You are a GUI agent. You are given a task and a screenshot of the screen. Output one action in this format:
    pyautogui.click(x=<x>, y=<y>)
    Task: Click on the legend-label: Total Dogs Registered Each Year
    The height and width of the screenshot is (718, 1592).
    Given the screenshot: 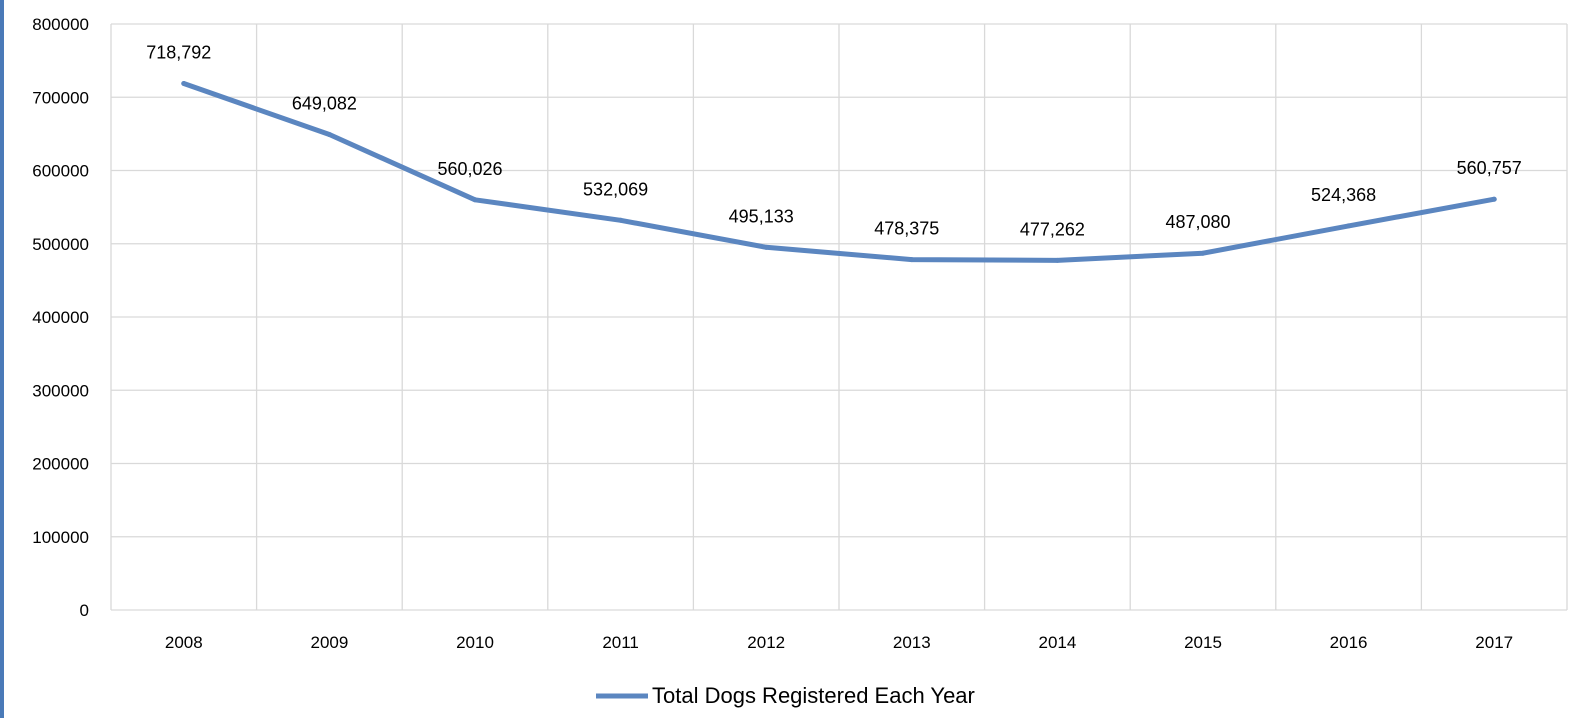 What is the action you would take?
    pyautogui.click(x=813, y=695)
    